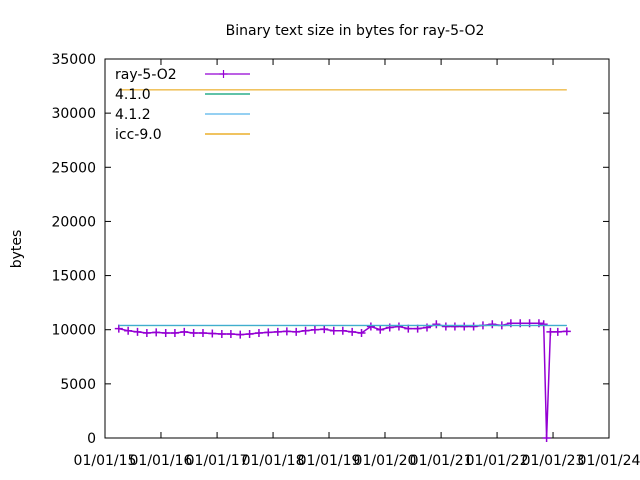 This screenshot has height=480, width=640. What do you see at coordinates (91, 439) in the screenshot?
I see `y-tick-label: 0` at bounding box center [91, 439].